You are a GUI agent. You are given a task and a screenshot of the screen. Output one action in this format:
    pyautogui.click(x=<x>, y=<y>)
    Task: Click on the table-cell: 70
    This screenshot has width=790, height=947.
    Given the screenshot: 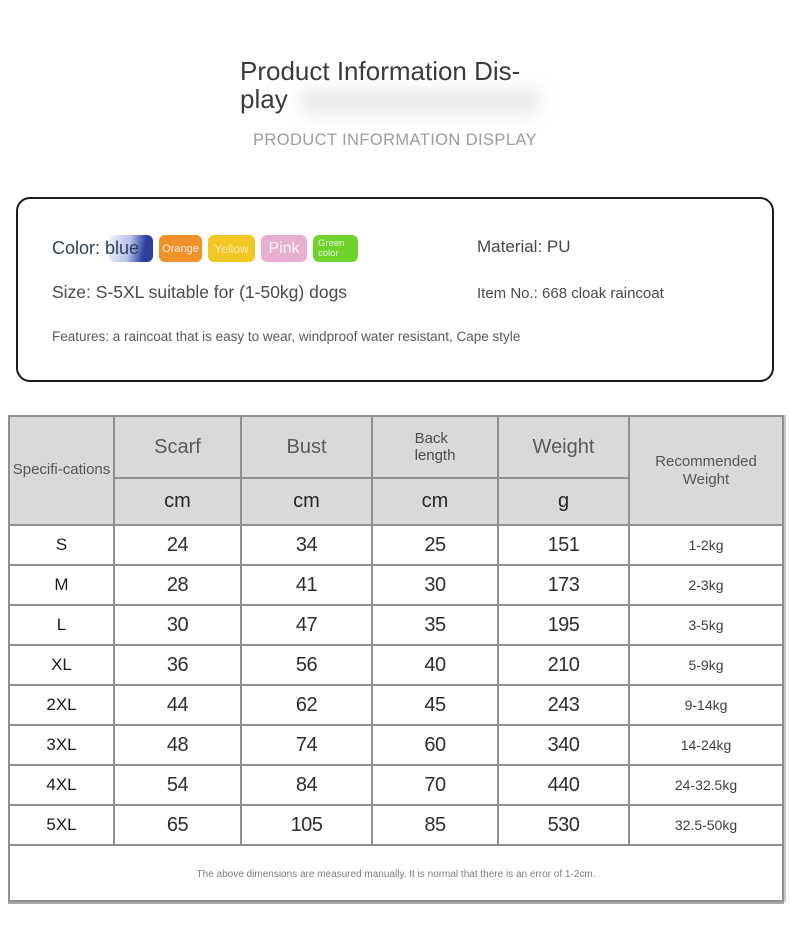 What is the action you would take?
    pyautogui.click(x=435, y=785)
    